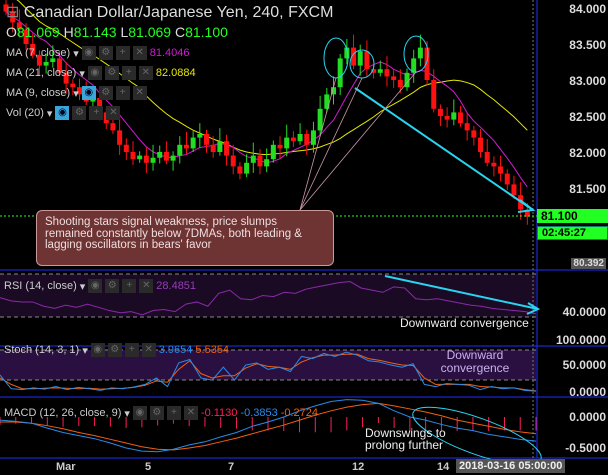 This screenshot has height=475, width=608. Describe the element at coordinates (587, 153) in the screenshot. I see `price-tick: 82.000` at that location.